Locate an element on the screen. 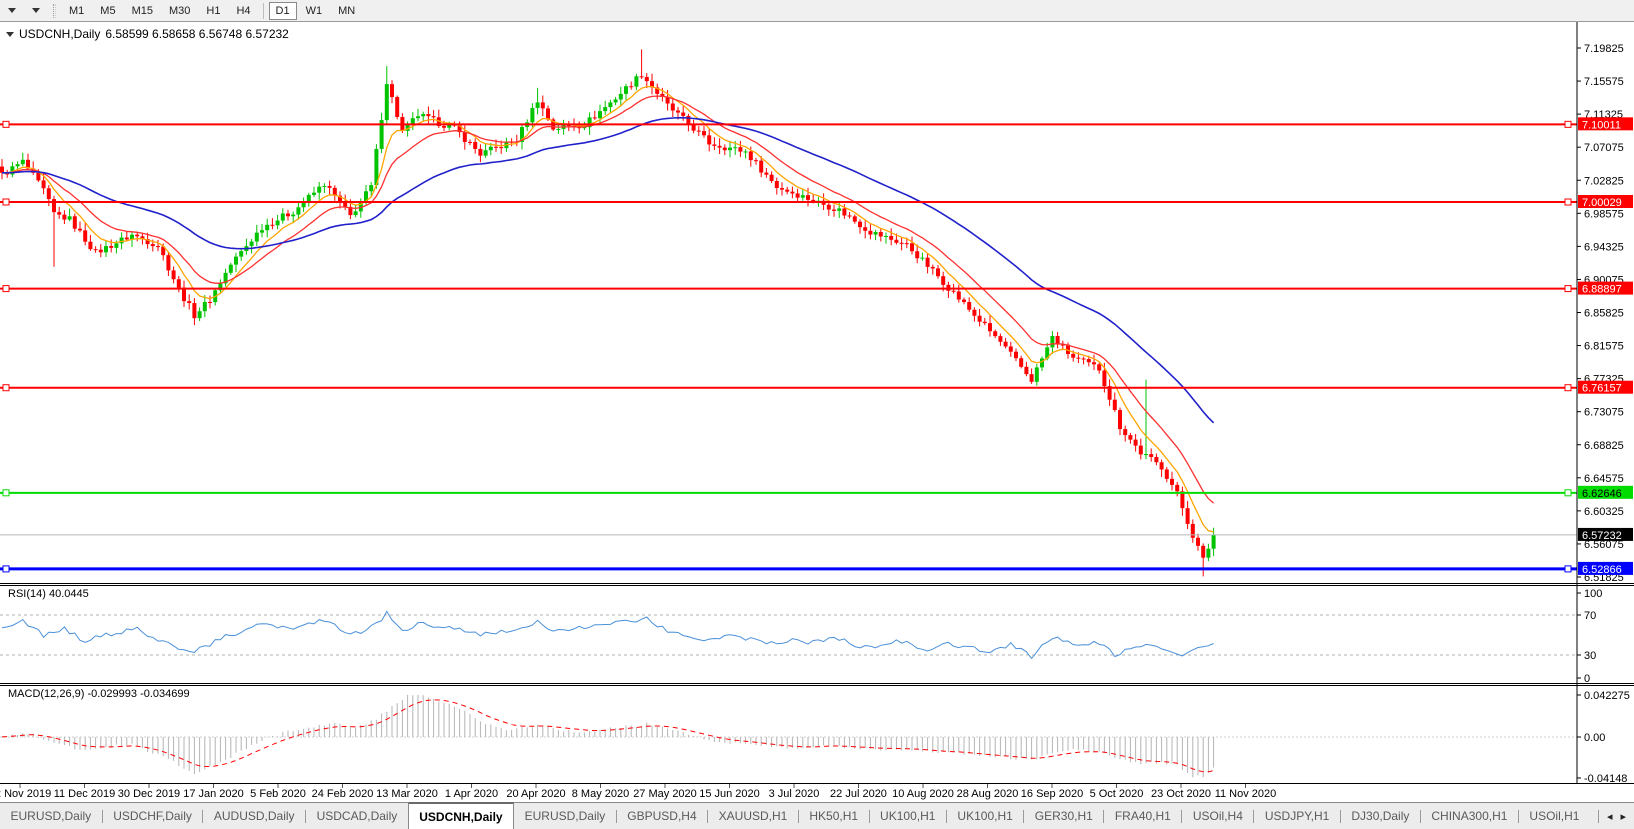 This screenshot has height=829, width=1634. svg-text: 7.10011 is located at coordinates (1601, 125).